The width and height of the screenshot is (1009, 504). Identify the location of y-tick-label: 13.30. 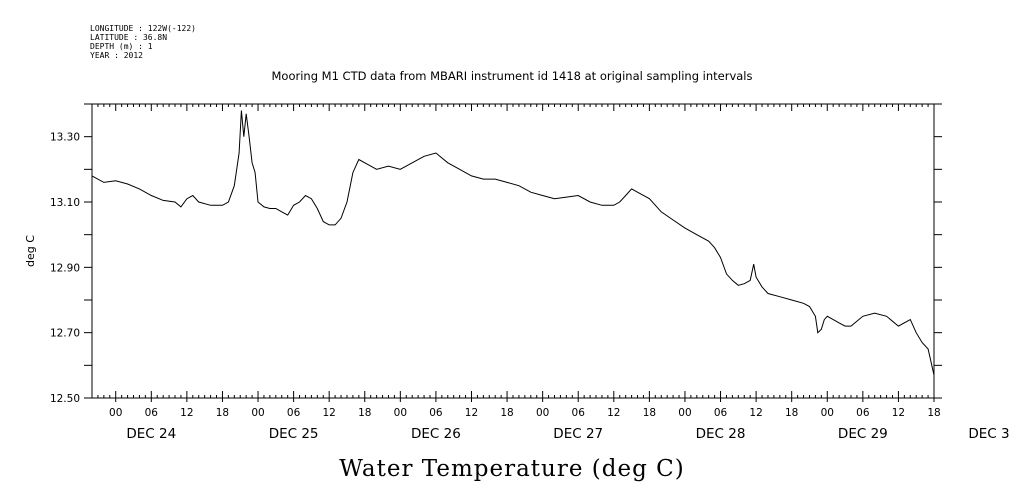
(65, 138).